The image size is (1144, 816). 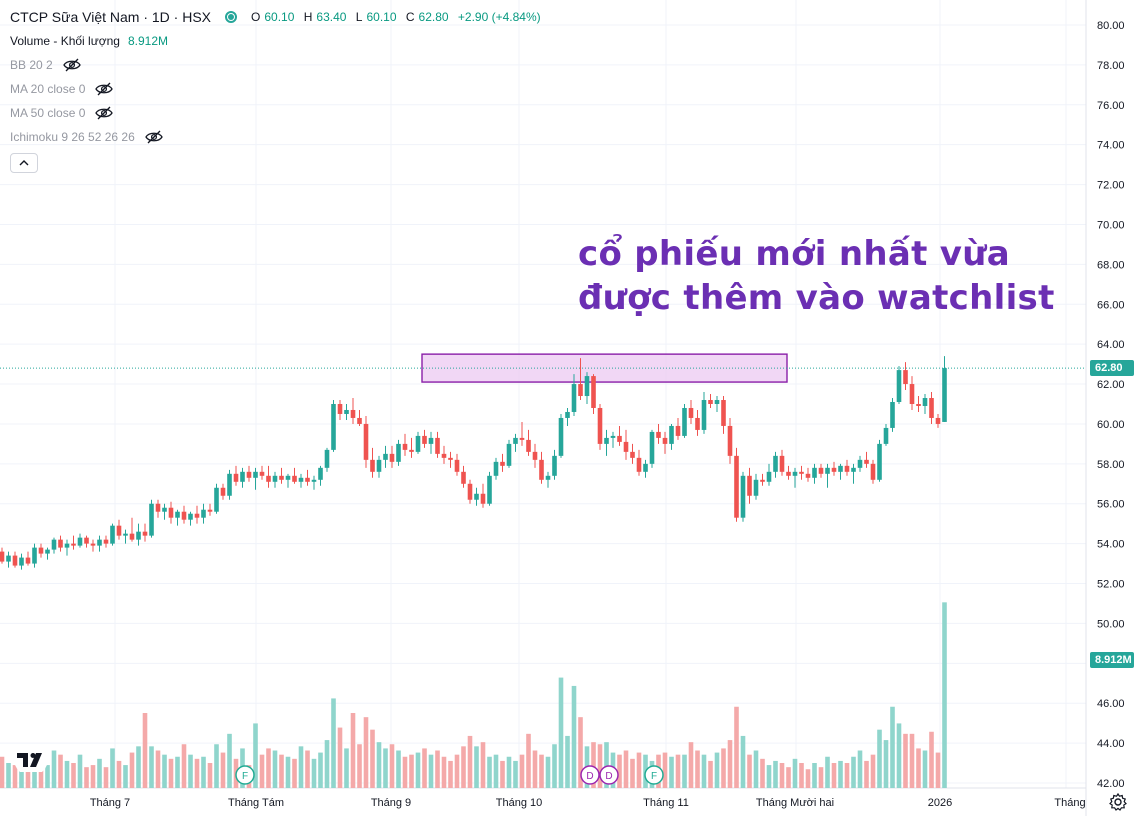 What do you see at coordinates (277, 113) in the screenshot?
I see `indicator-ma50: MA 50 close 0` at bounding box center [277, 113].